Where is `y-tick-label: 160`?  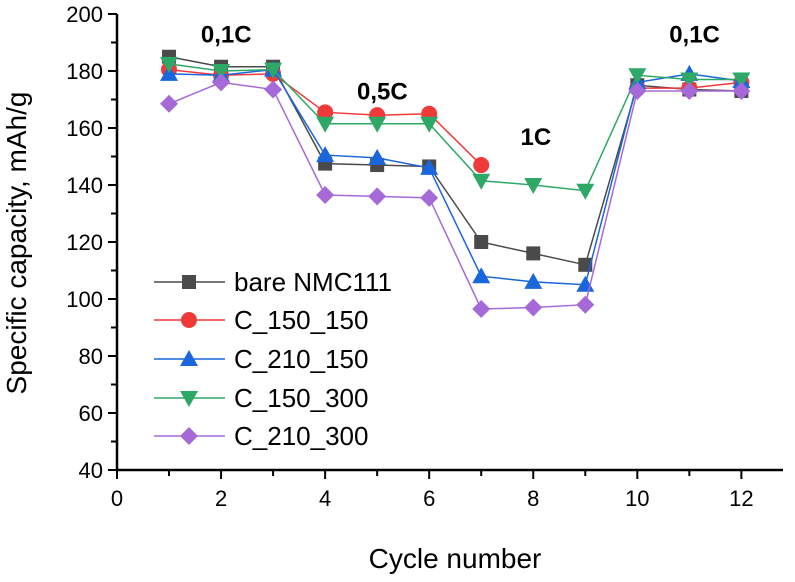 y-tick-label: 160 is located at coordinates (84, 128).